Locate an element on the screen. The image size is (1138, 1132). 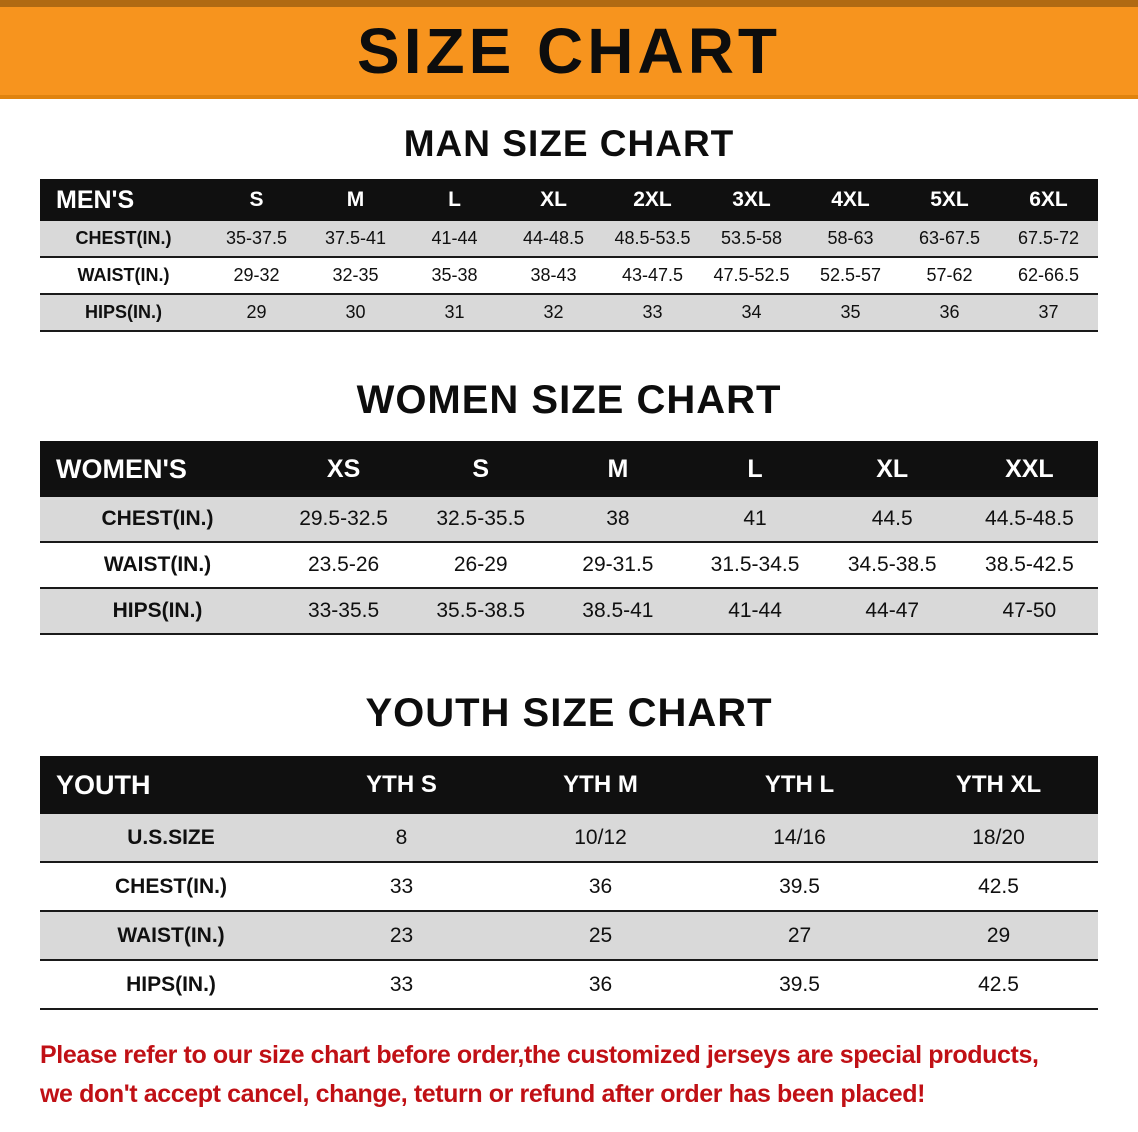
table-cell: 26-29 is located at coordinates (480, 564).